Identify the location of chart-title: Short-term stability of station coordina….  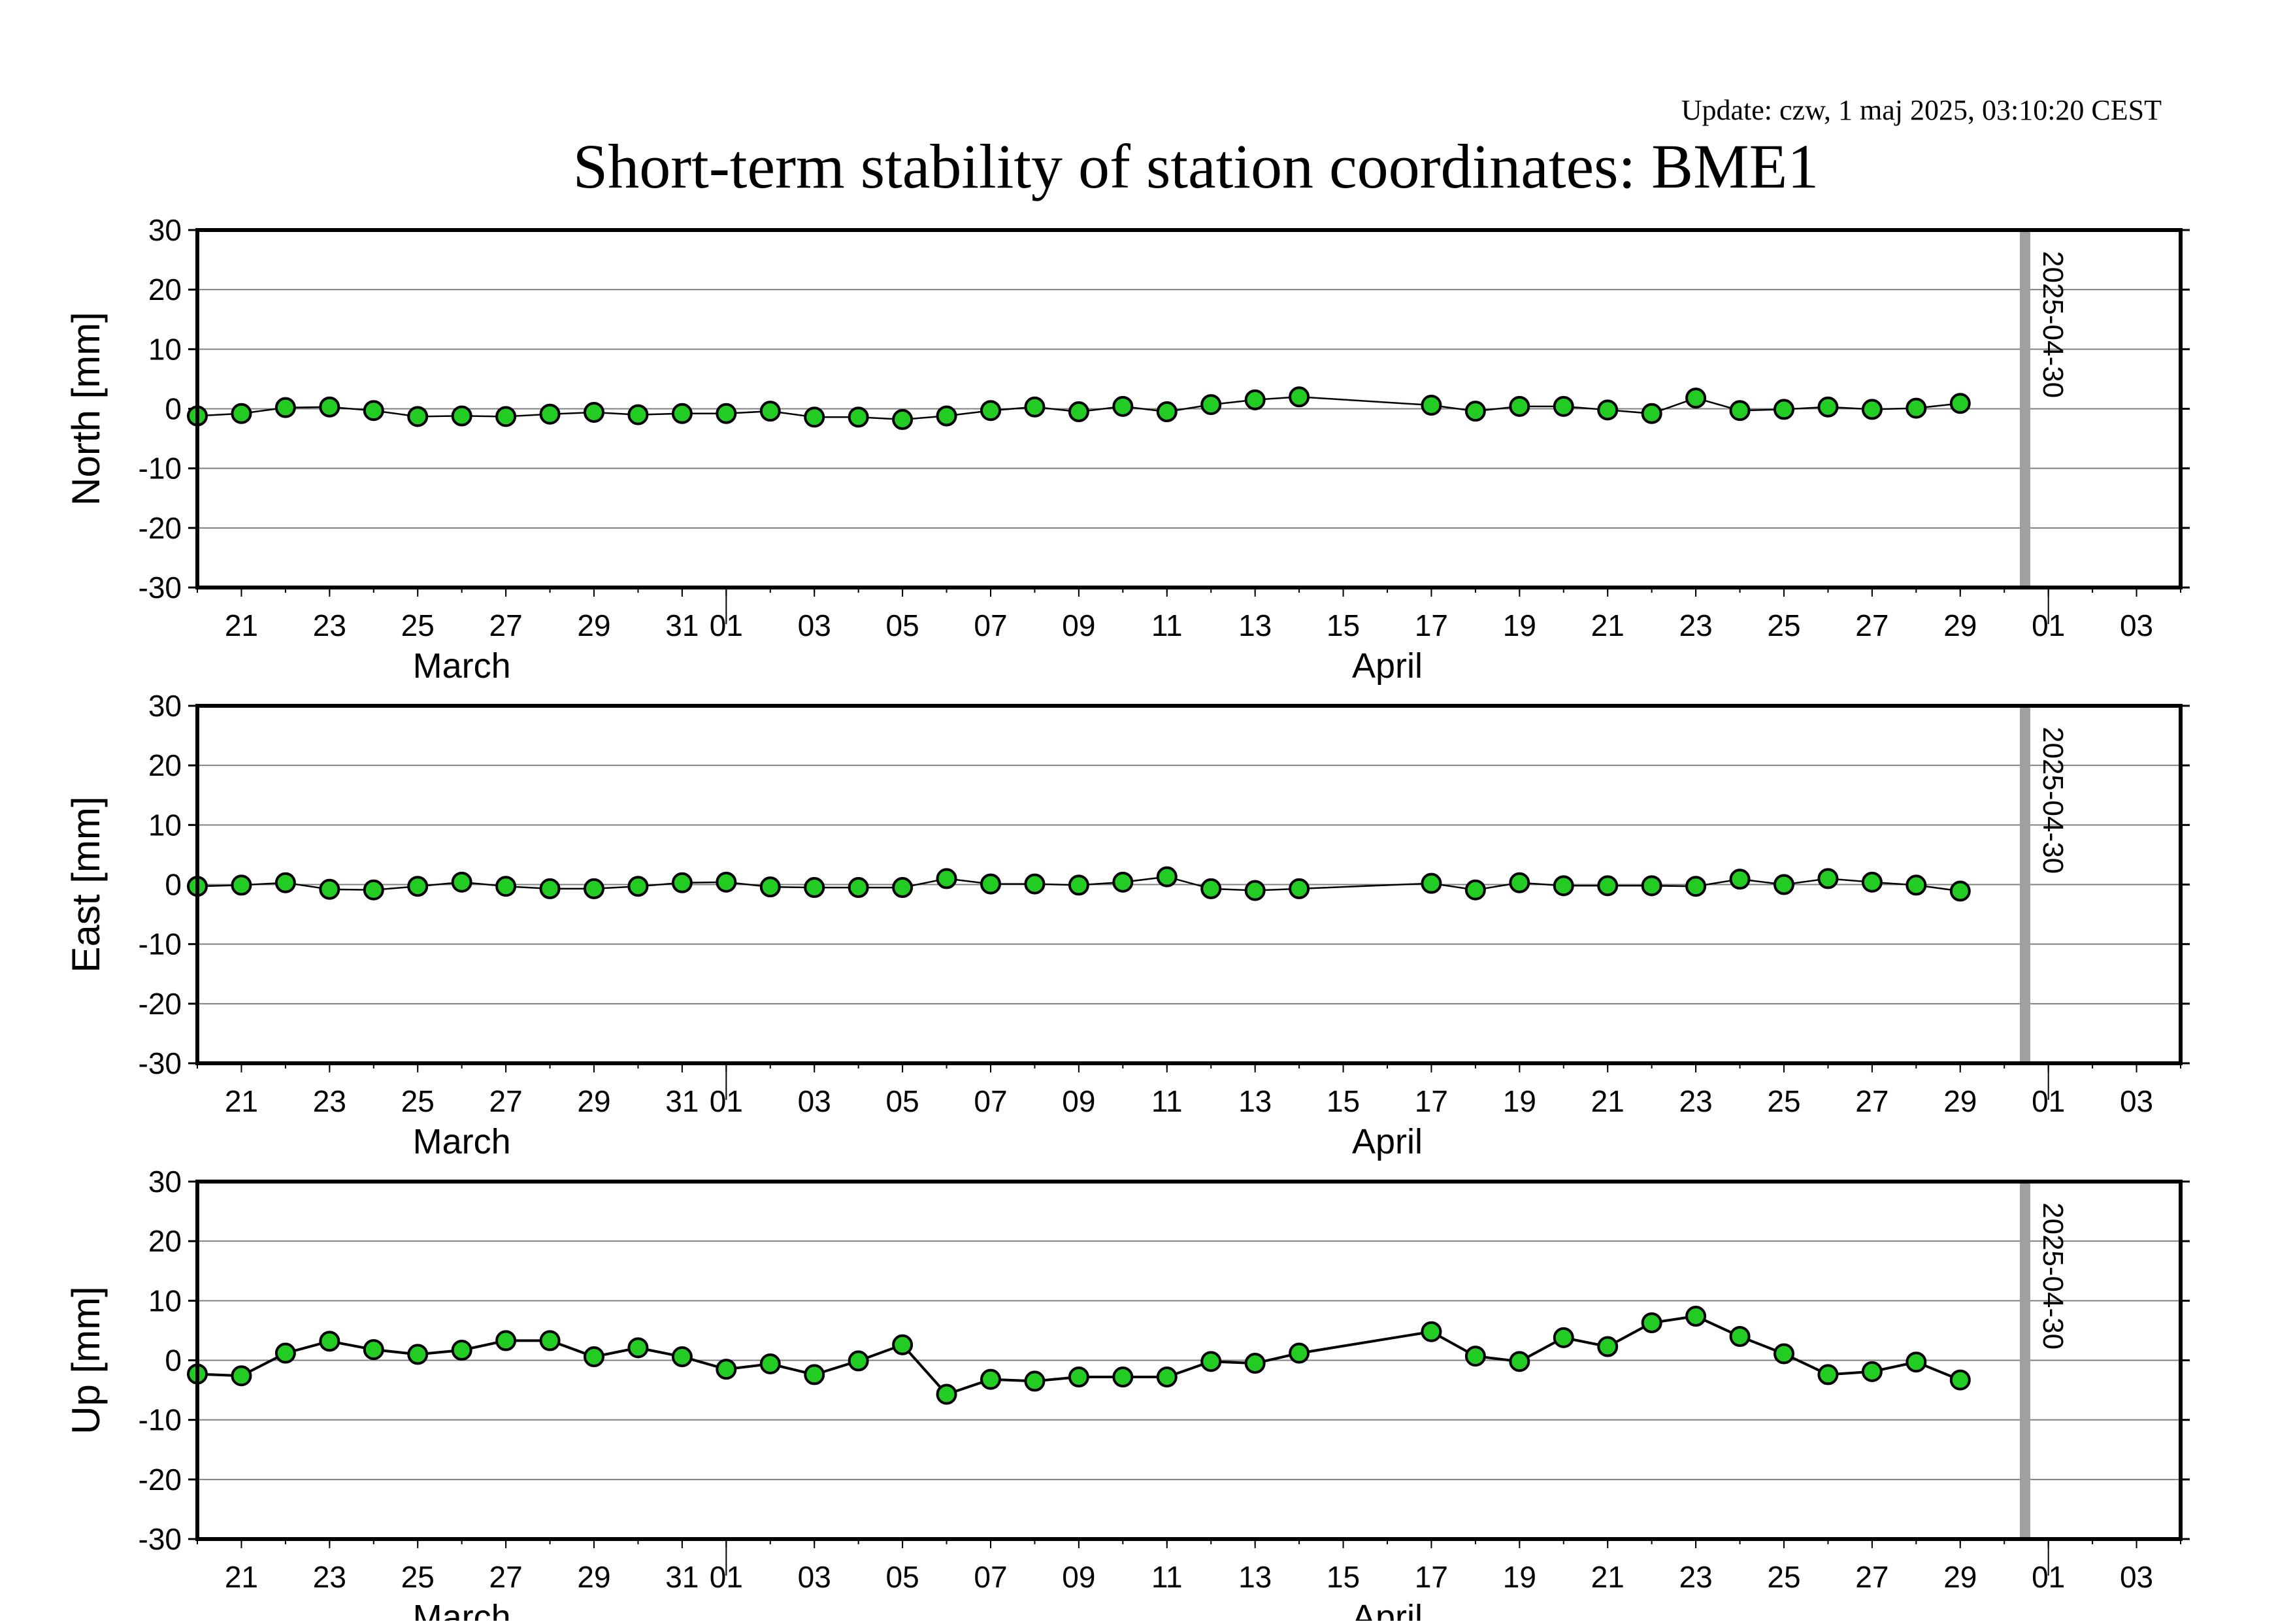
(1196, 166).